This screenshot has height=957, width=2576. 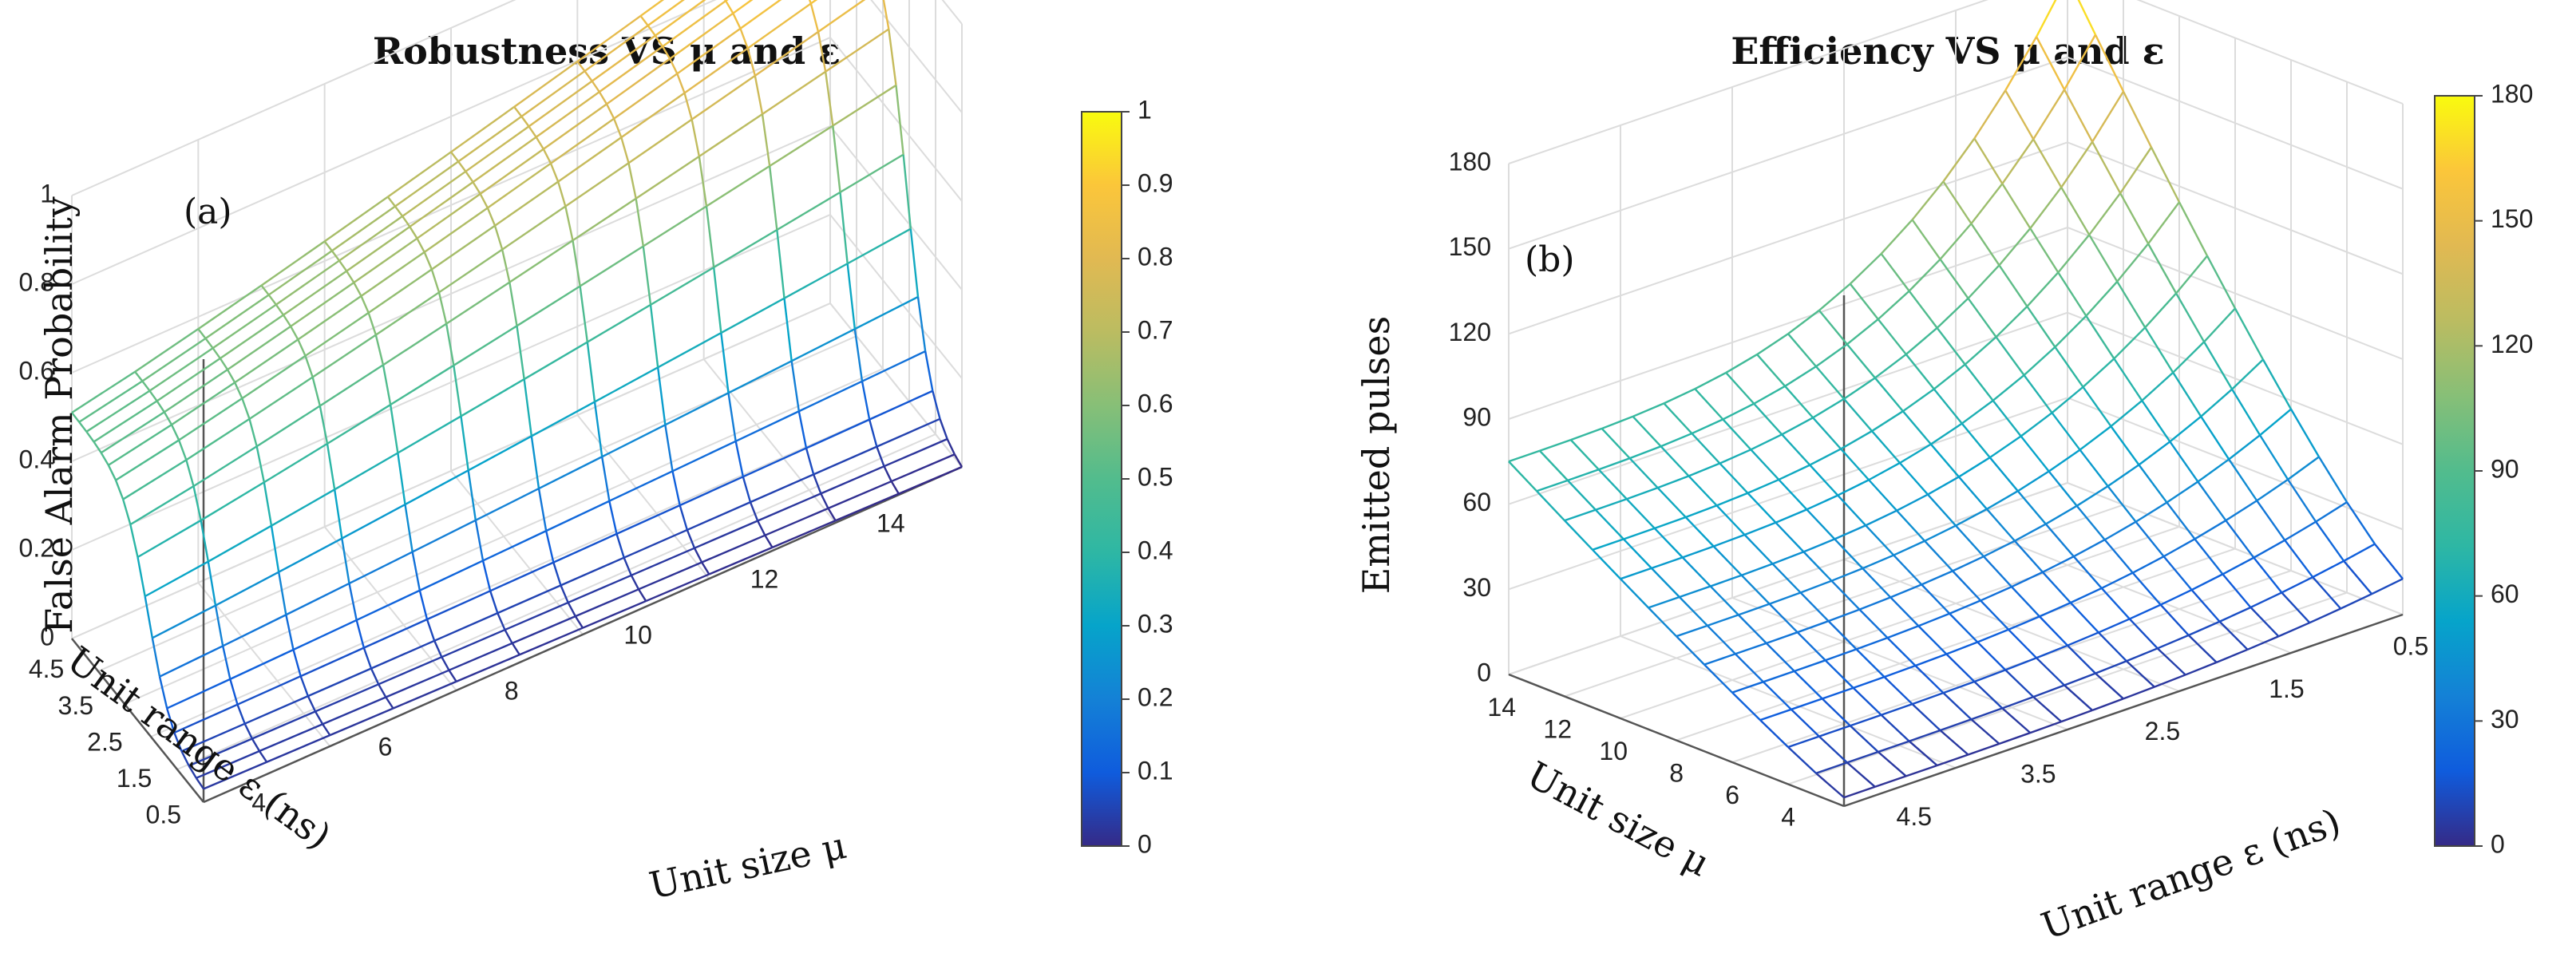 What do you see at coordinates (2124, 710) in the screenshot?
I see `axis-line` at bounding box center [2124, 710].